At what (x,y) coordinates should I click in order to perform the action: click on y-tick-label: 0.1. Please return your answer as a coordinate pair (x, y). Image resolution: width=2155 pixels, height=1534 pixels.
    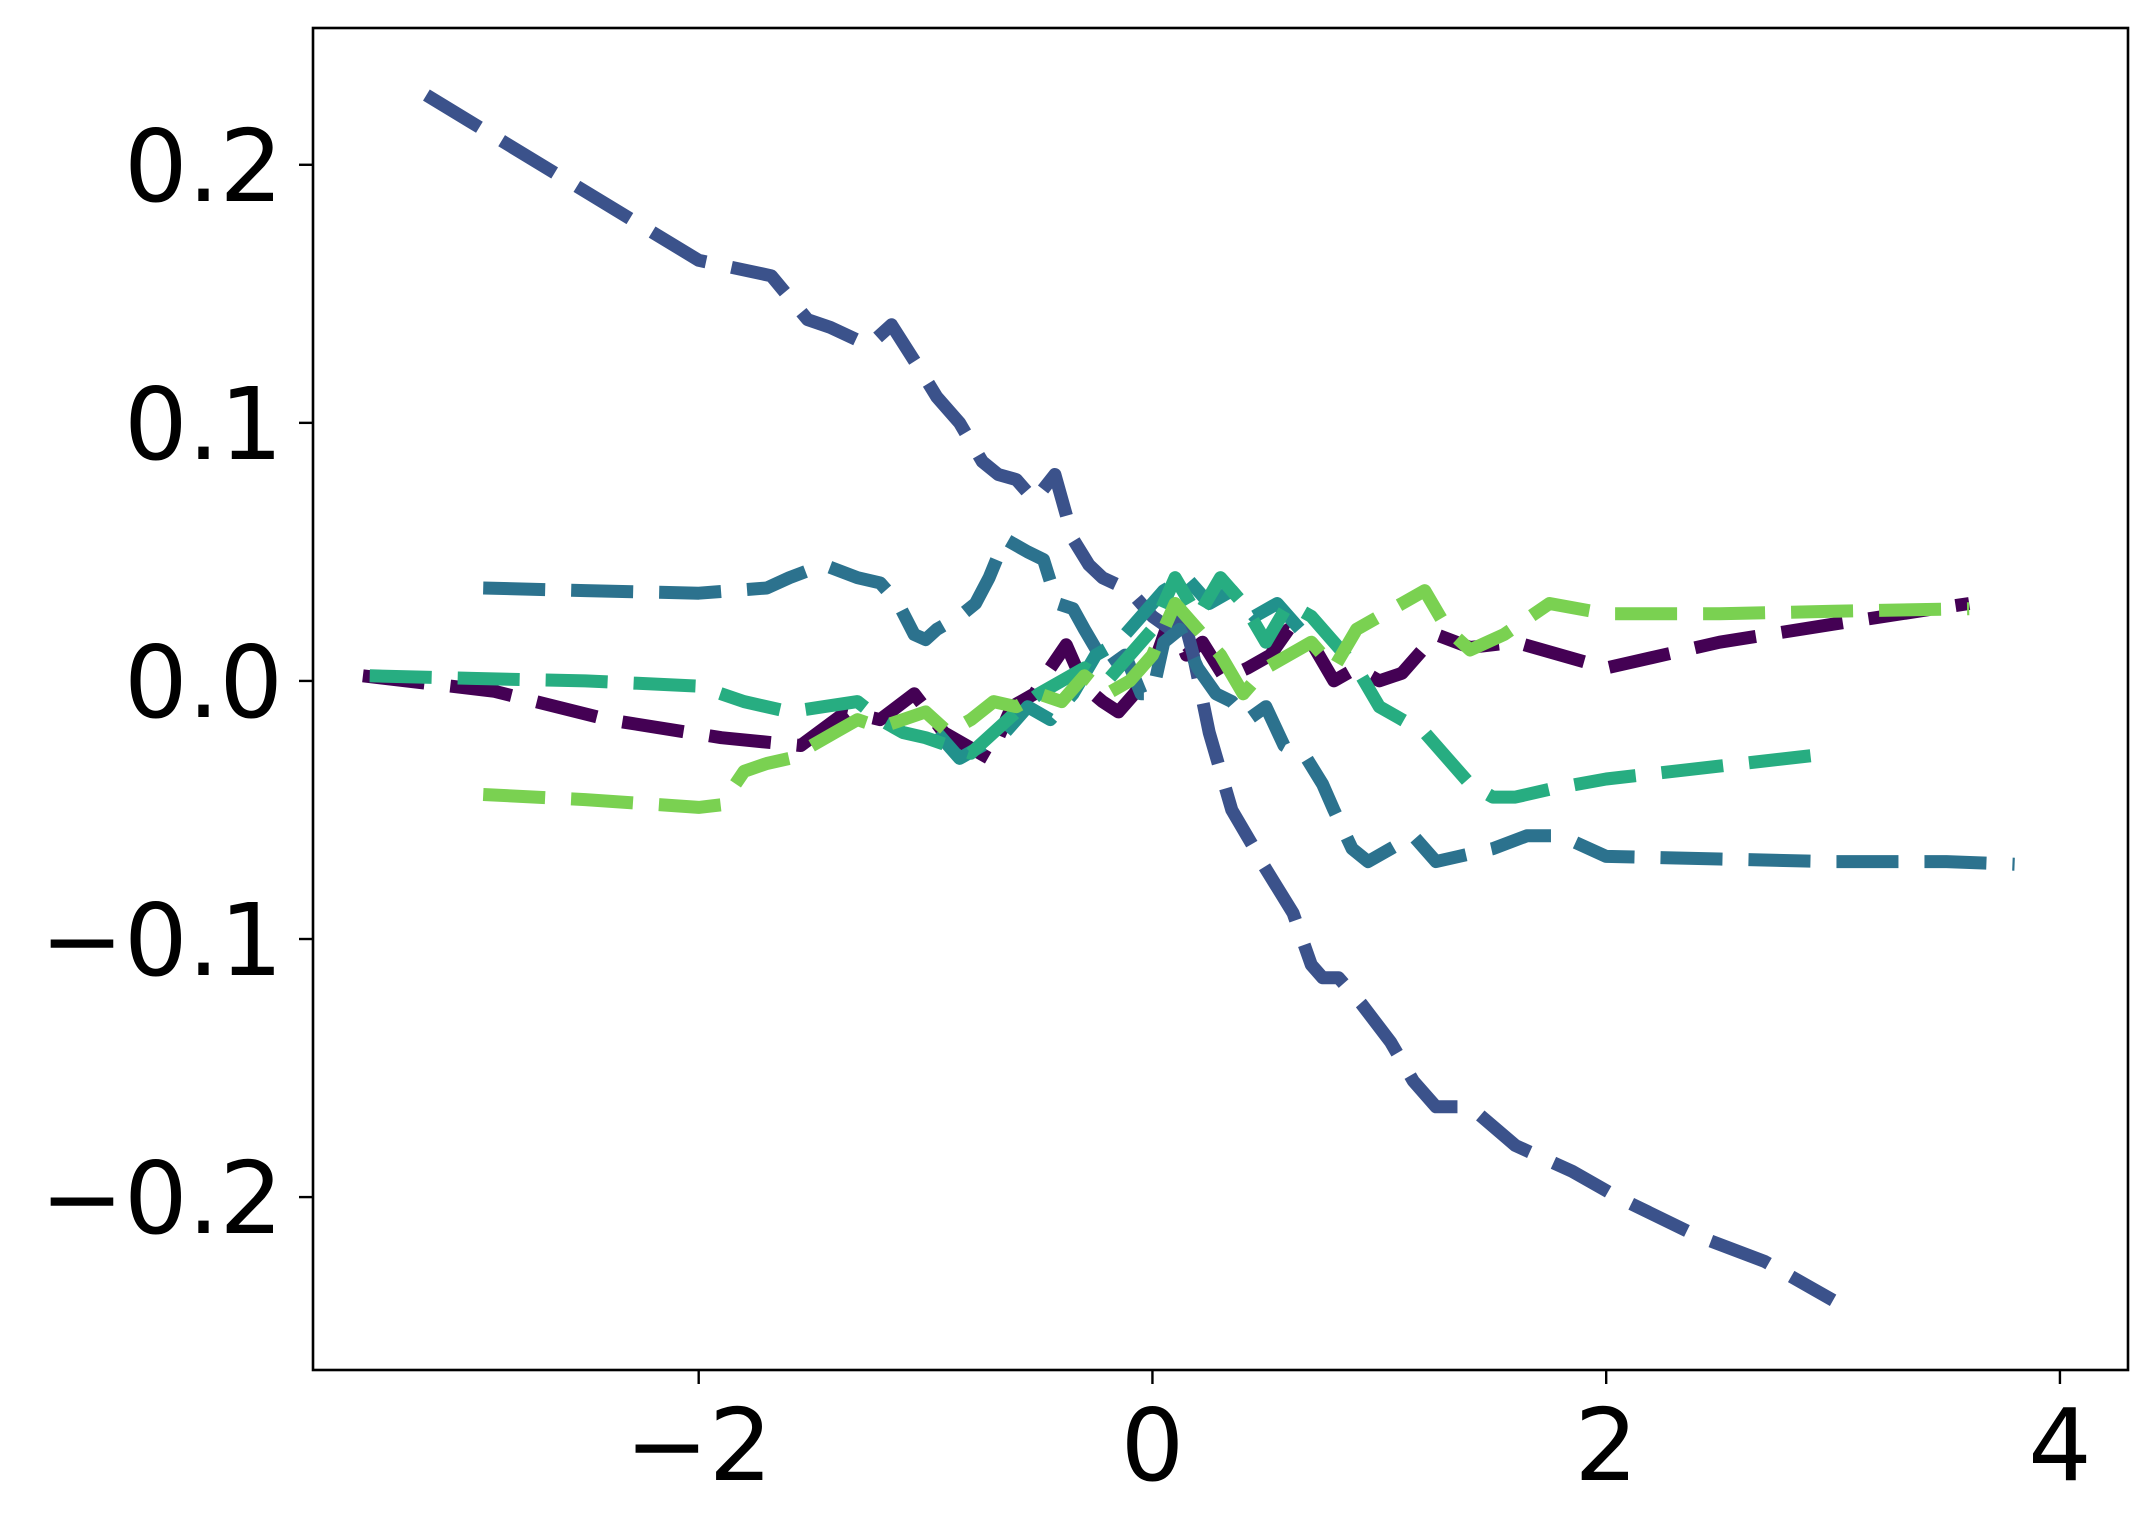
    Looking at the image, I should click on (203, 424).